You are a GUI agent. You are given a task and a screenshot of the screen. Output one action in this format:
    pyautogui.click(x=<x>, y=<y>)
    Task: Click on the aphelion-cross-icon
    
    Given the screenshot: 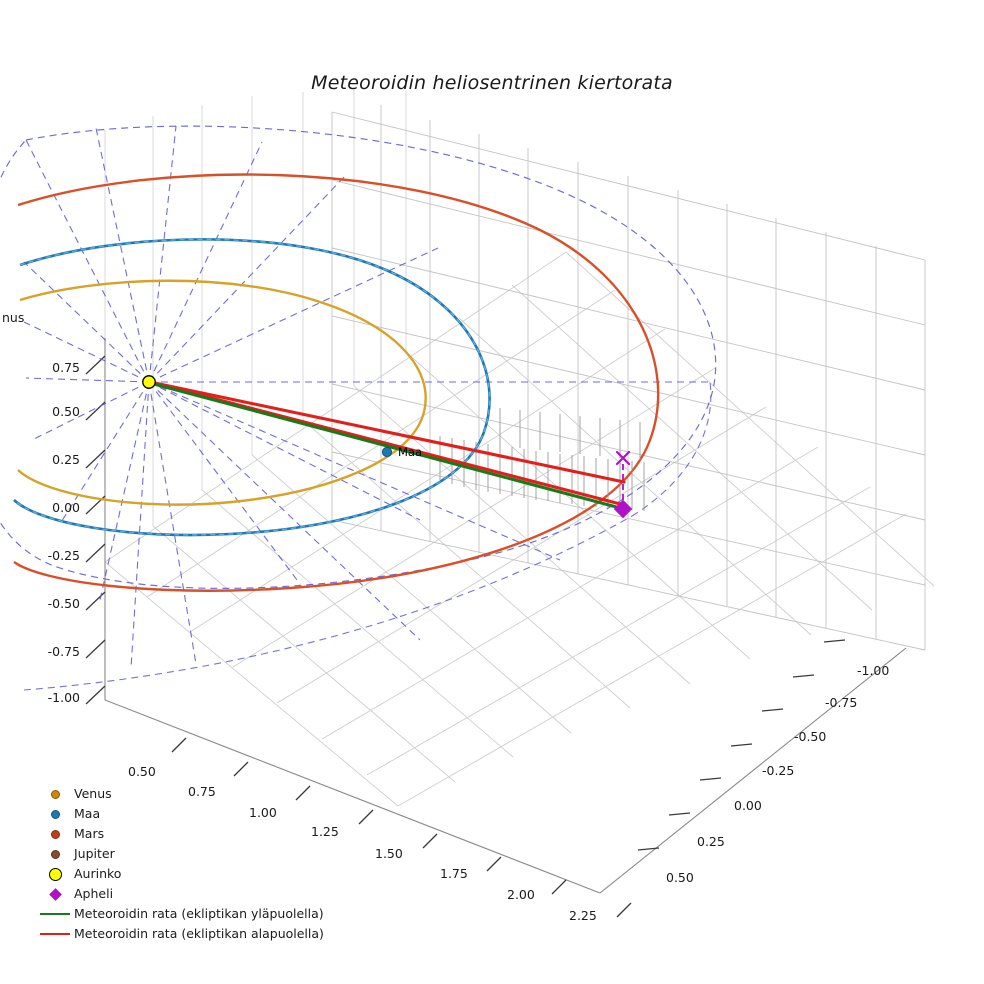 What is the action you would take?
    pyautogui.click(x=623, y=458)
    